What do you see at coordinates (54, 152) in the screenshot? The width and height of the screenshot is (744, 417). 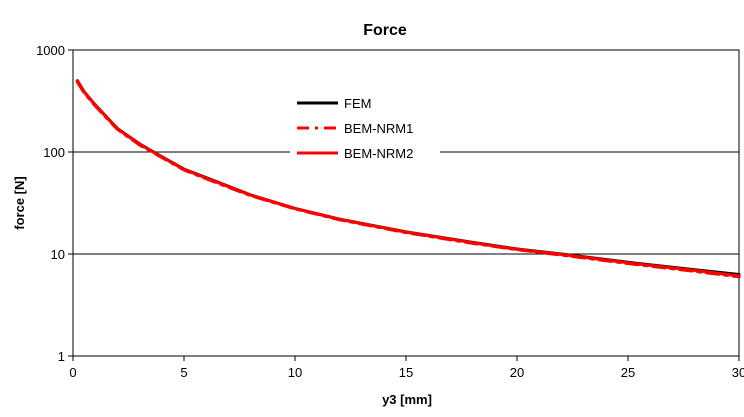 I see `y-tick-label: 100` at bounding box center [54, 152].